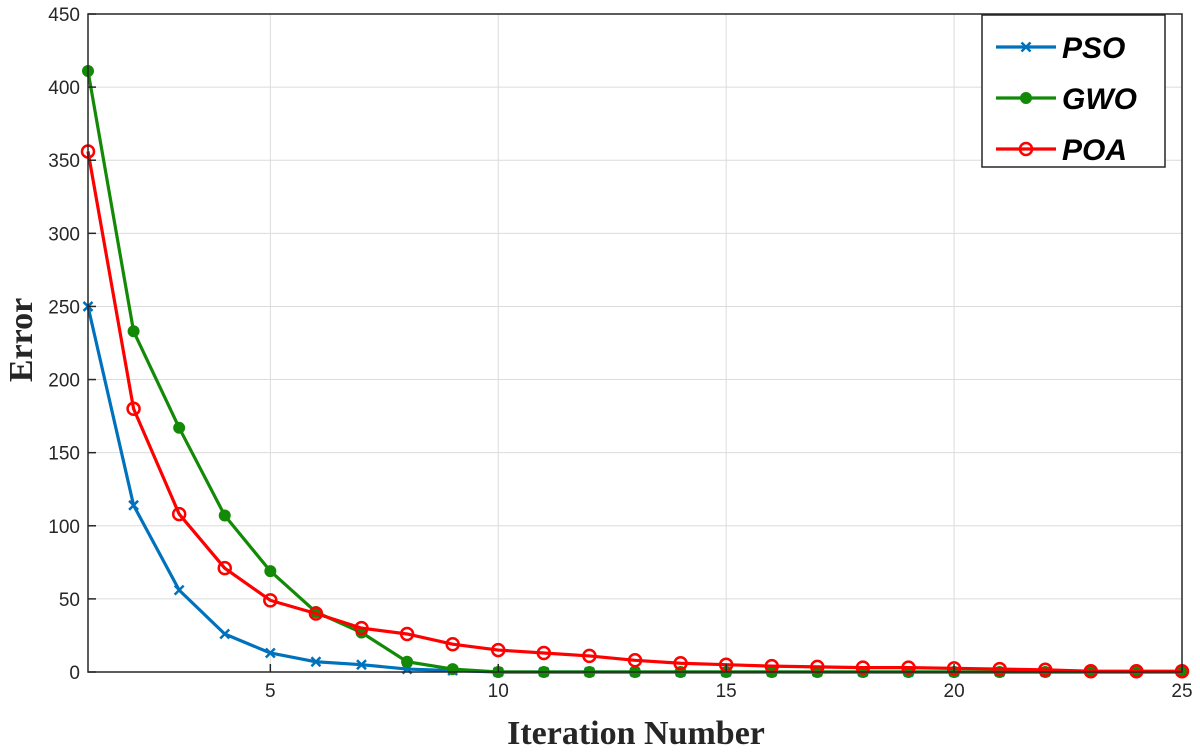 The width and height of the screenshot is (1200, 752). What do you see at coordinates (21, 340) in the screenshot?
I see `y-axis-title: Error` at bounding box center [21, 340].